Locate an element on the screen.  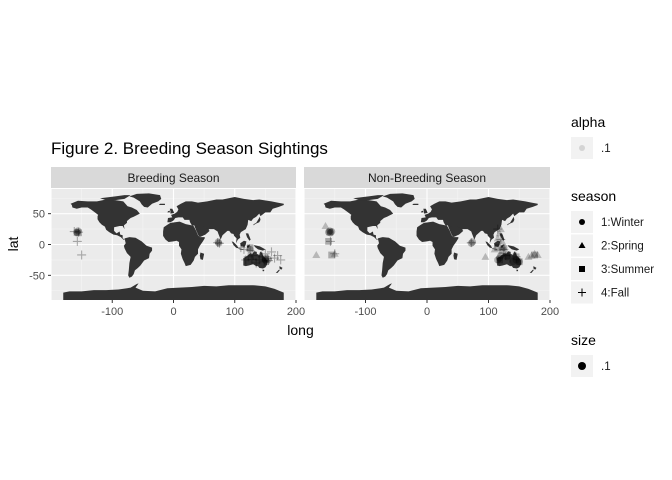
legend-symbol-square is located at coordinates (582, 269).